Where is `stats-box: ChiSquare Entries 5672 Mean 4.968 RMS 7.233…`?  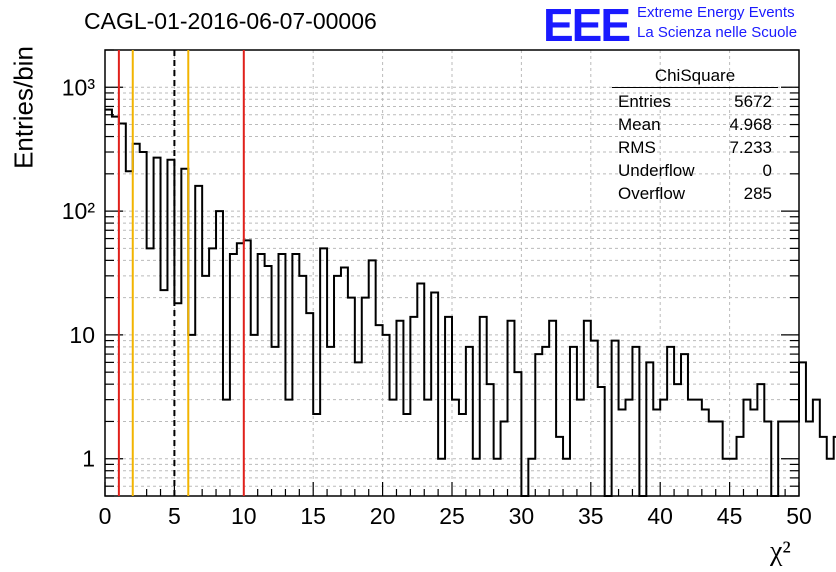
stats-box: ChiSquare Entries 5672 Mean 4.968 RMS 7.233… is located at coordinates (695, 135).